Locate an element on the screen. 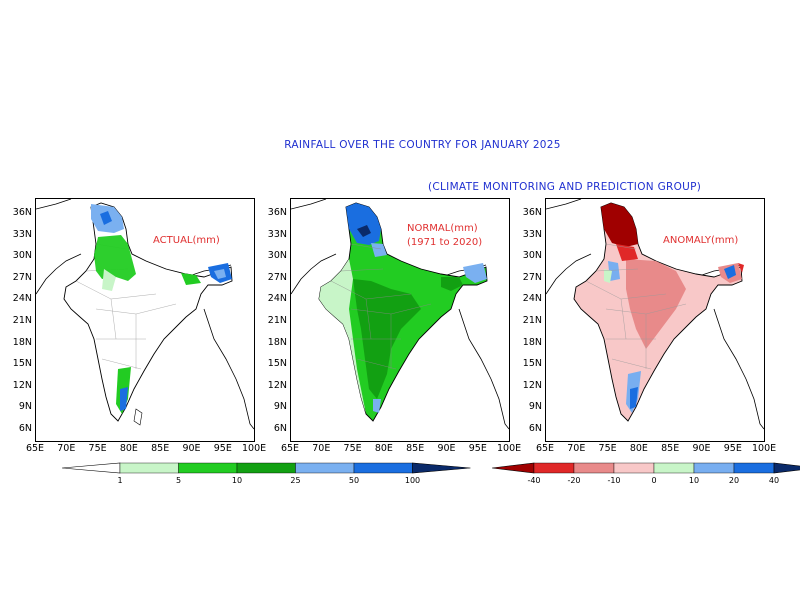 The width and height of the screenshot is (800, 600). actual-rainfall-map: ACTUAL(mm) is located at coordinates (145, 320).